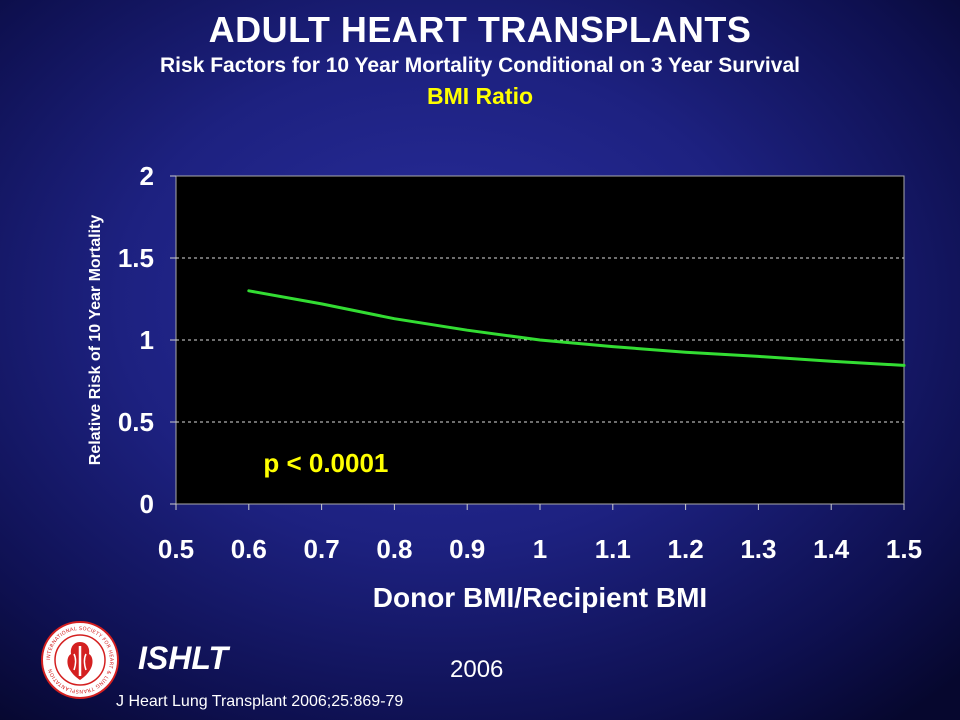 This screenshot has height=720, width=960. Describe the element at coordinates (325, 463) in the screenshot. I see `p-value-annotation: p < 0.0001` at that location.